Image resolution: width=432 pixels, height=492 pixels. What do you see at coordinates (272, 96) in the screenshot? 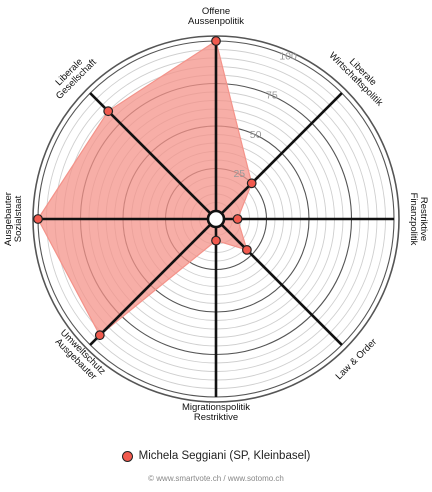
I see `tick-label: 75` at bounding box center [272, 96].